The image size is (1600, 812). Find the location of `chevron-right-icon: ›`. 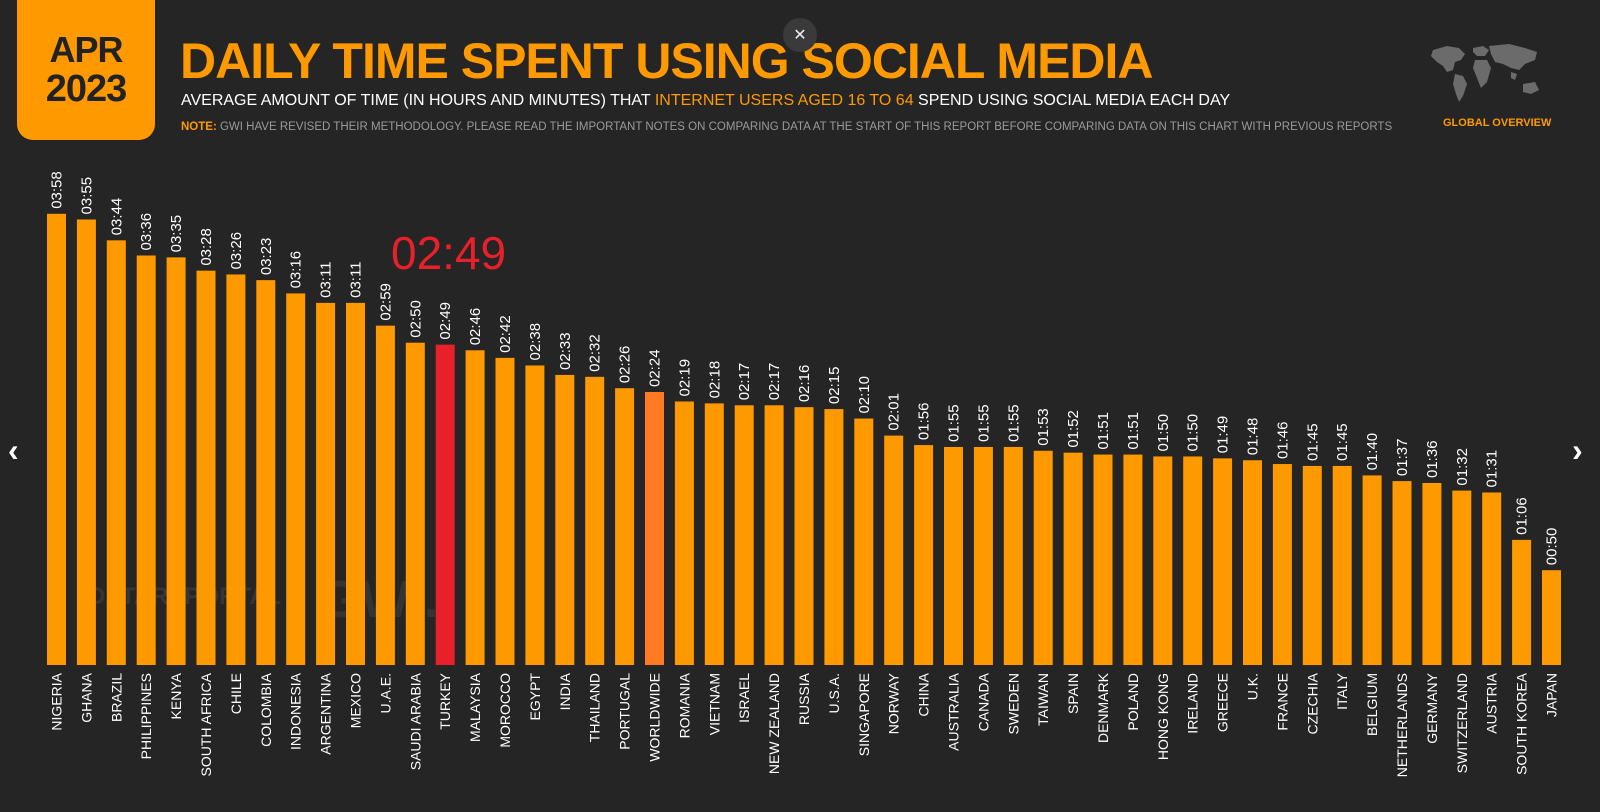

chevron-right-icon: › is located at coordinates (1577, 450).